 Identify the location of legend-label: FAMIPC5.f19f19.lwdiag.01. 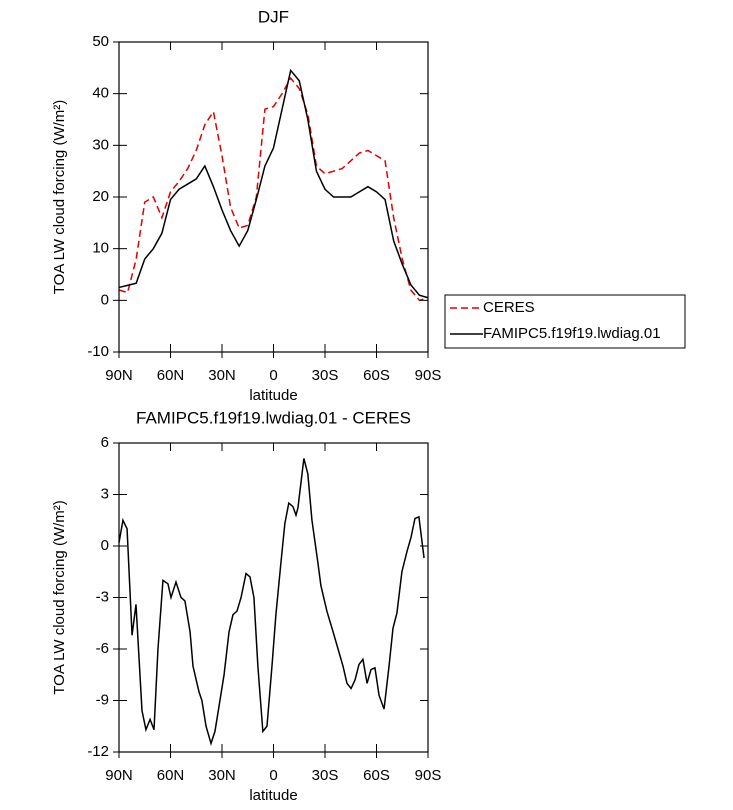
(572, 333).